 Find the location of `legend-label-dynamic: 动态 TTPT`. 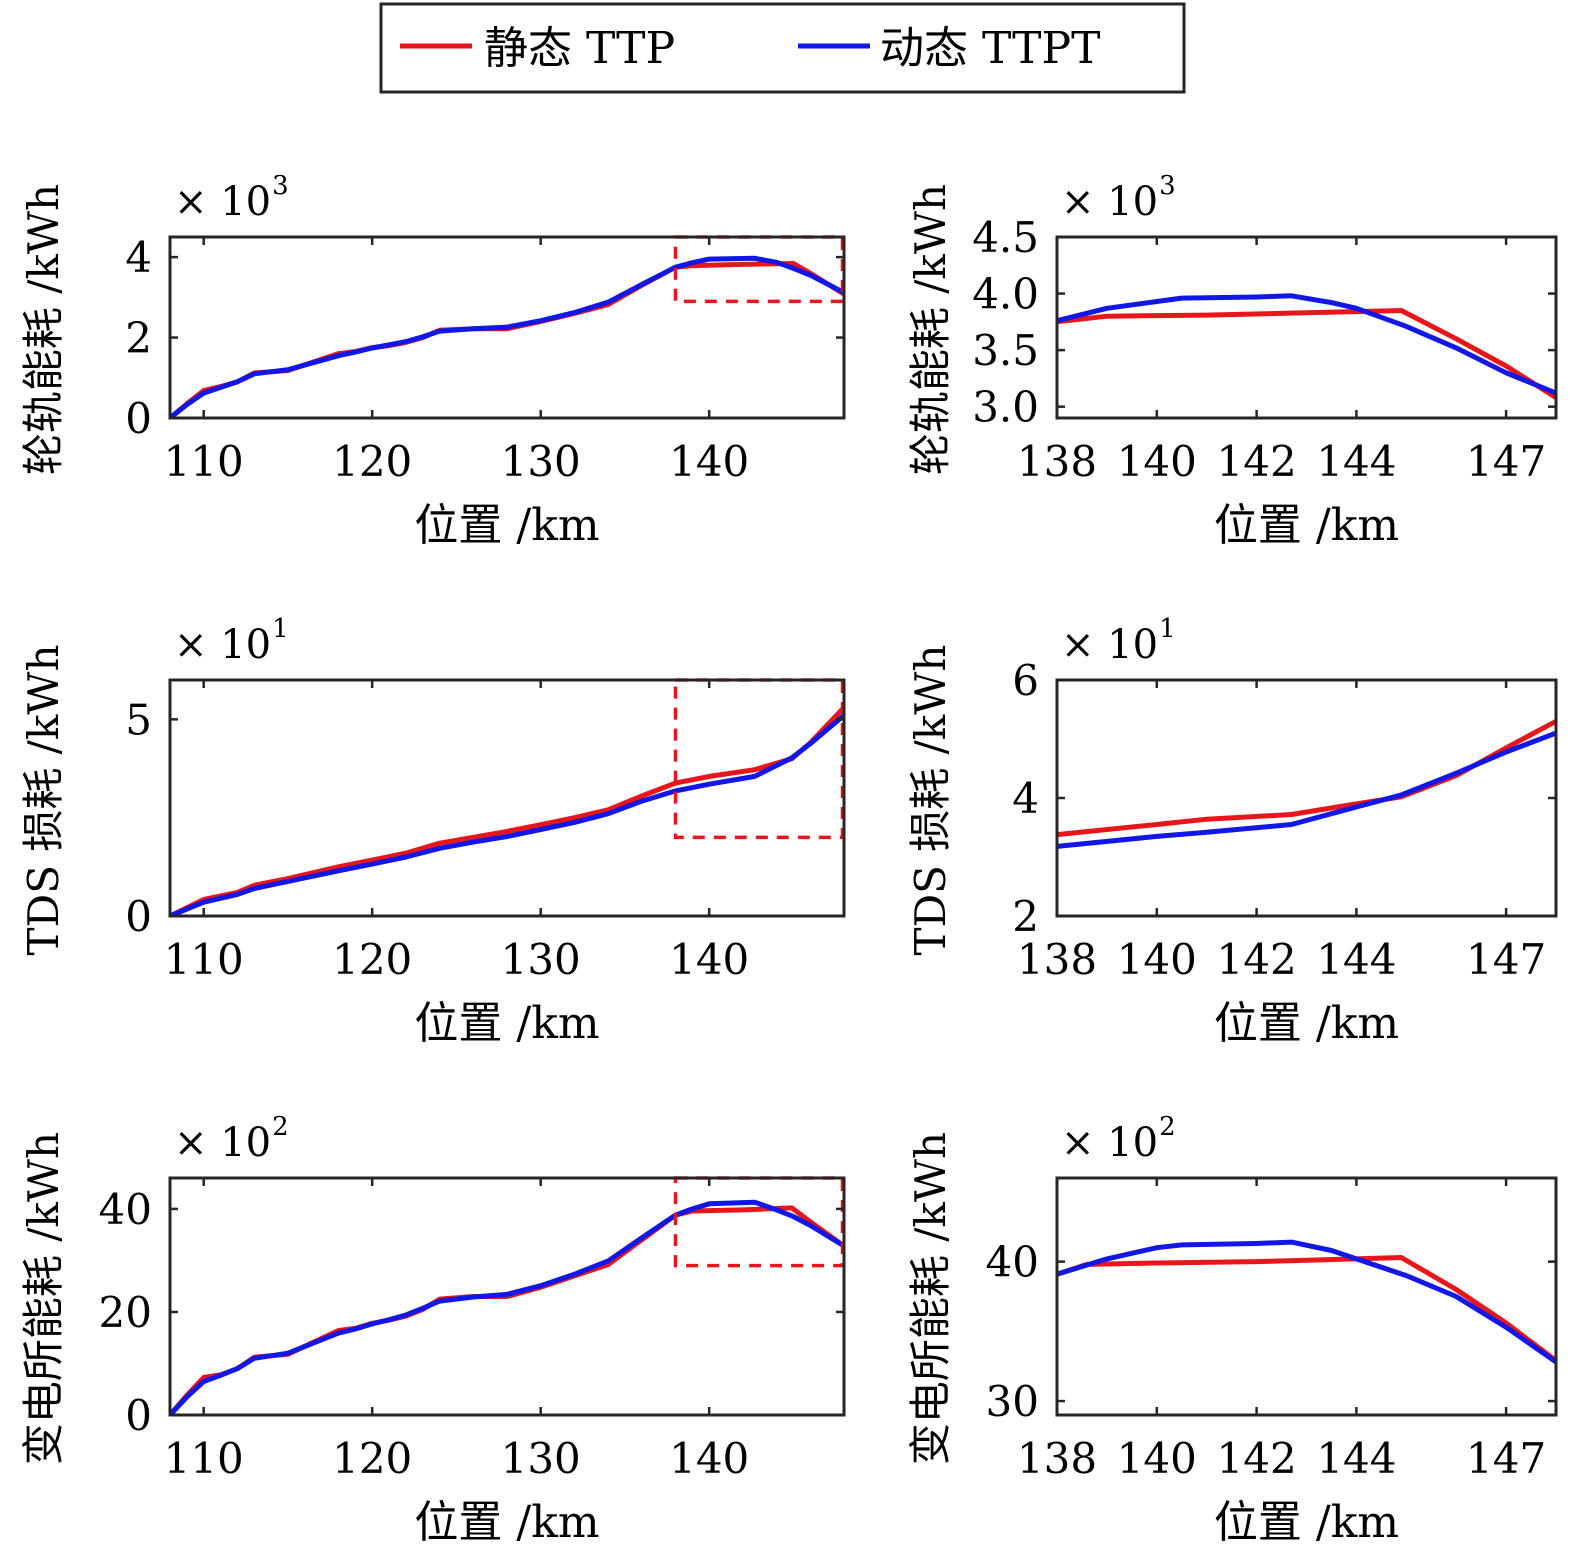

legend-label-dynamic: 动态 TTPT is located at coordinates (990, 48).